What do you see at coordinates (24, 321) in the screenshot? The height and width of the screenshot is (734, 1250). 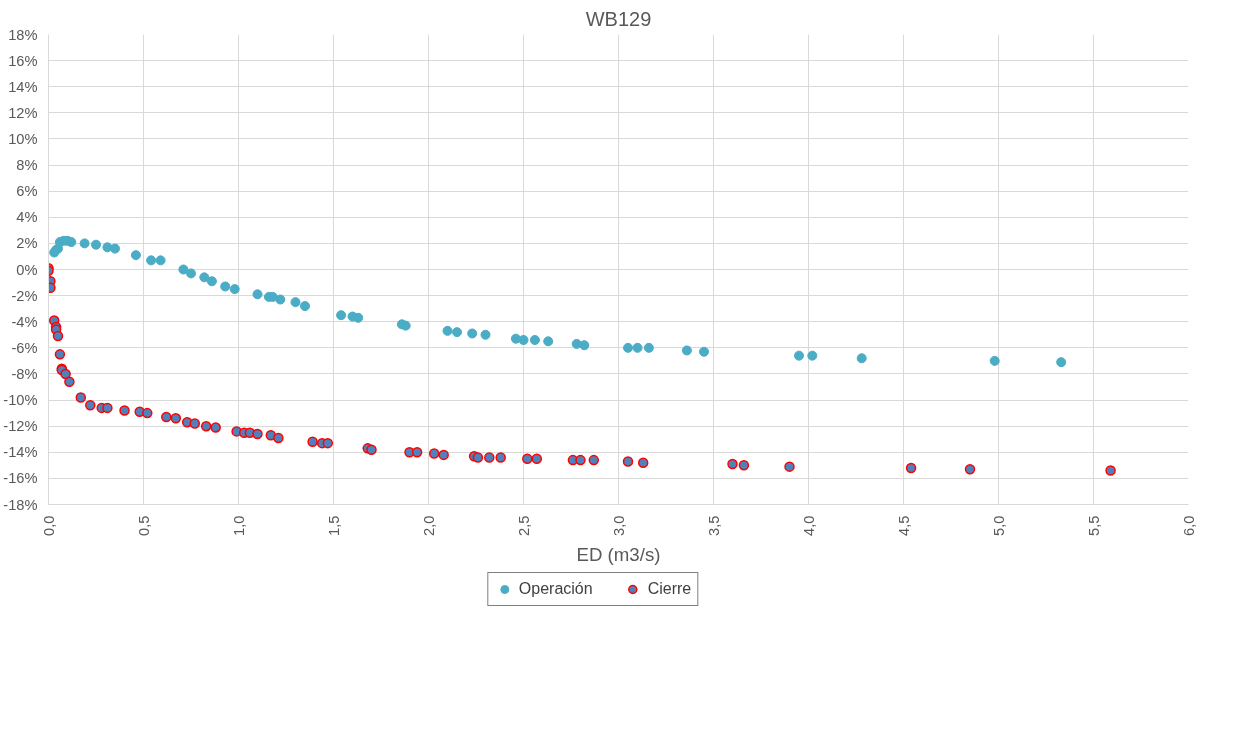 I see `y-tick-label: -4%` at bounding box center [24, 321].